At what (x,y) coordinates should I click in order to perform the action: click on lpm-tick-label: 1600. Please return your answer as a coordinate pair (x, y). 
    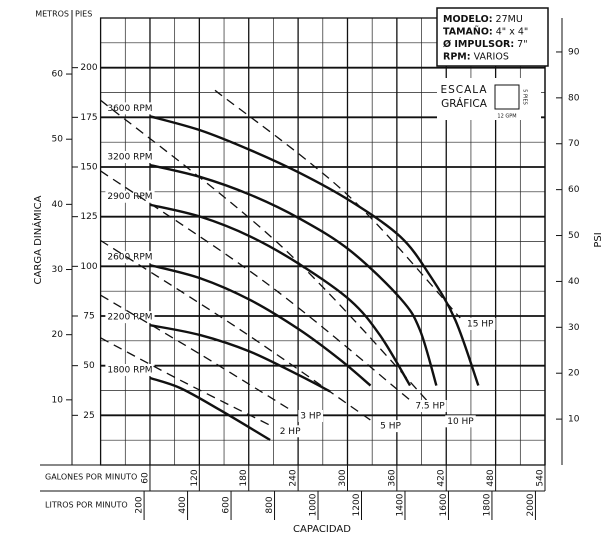
    Looking at the image, I should click on (444, 504).